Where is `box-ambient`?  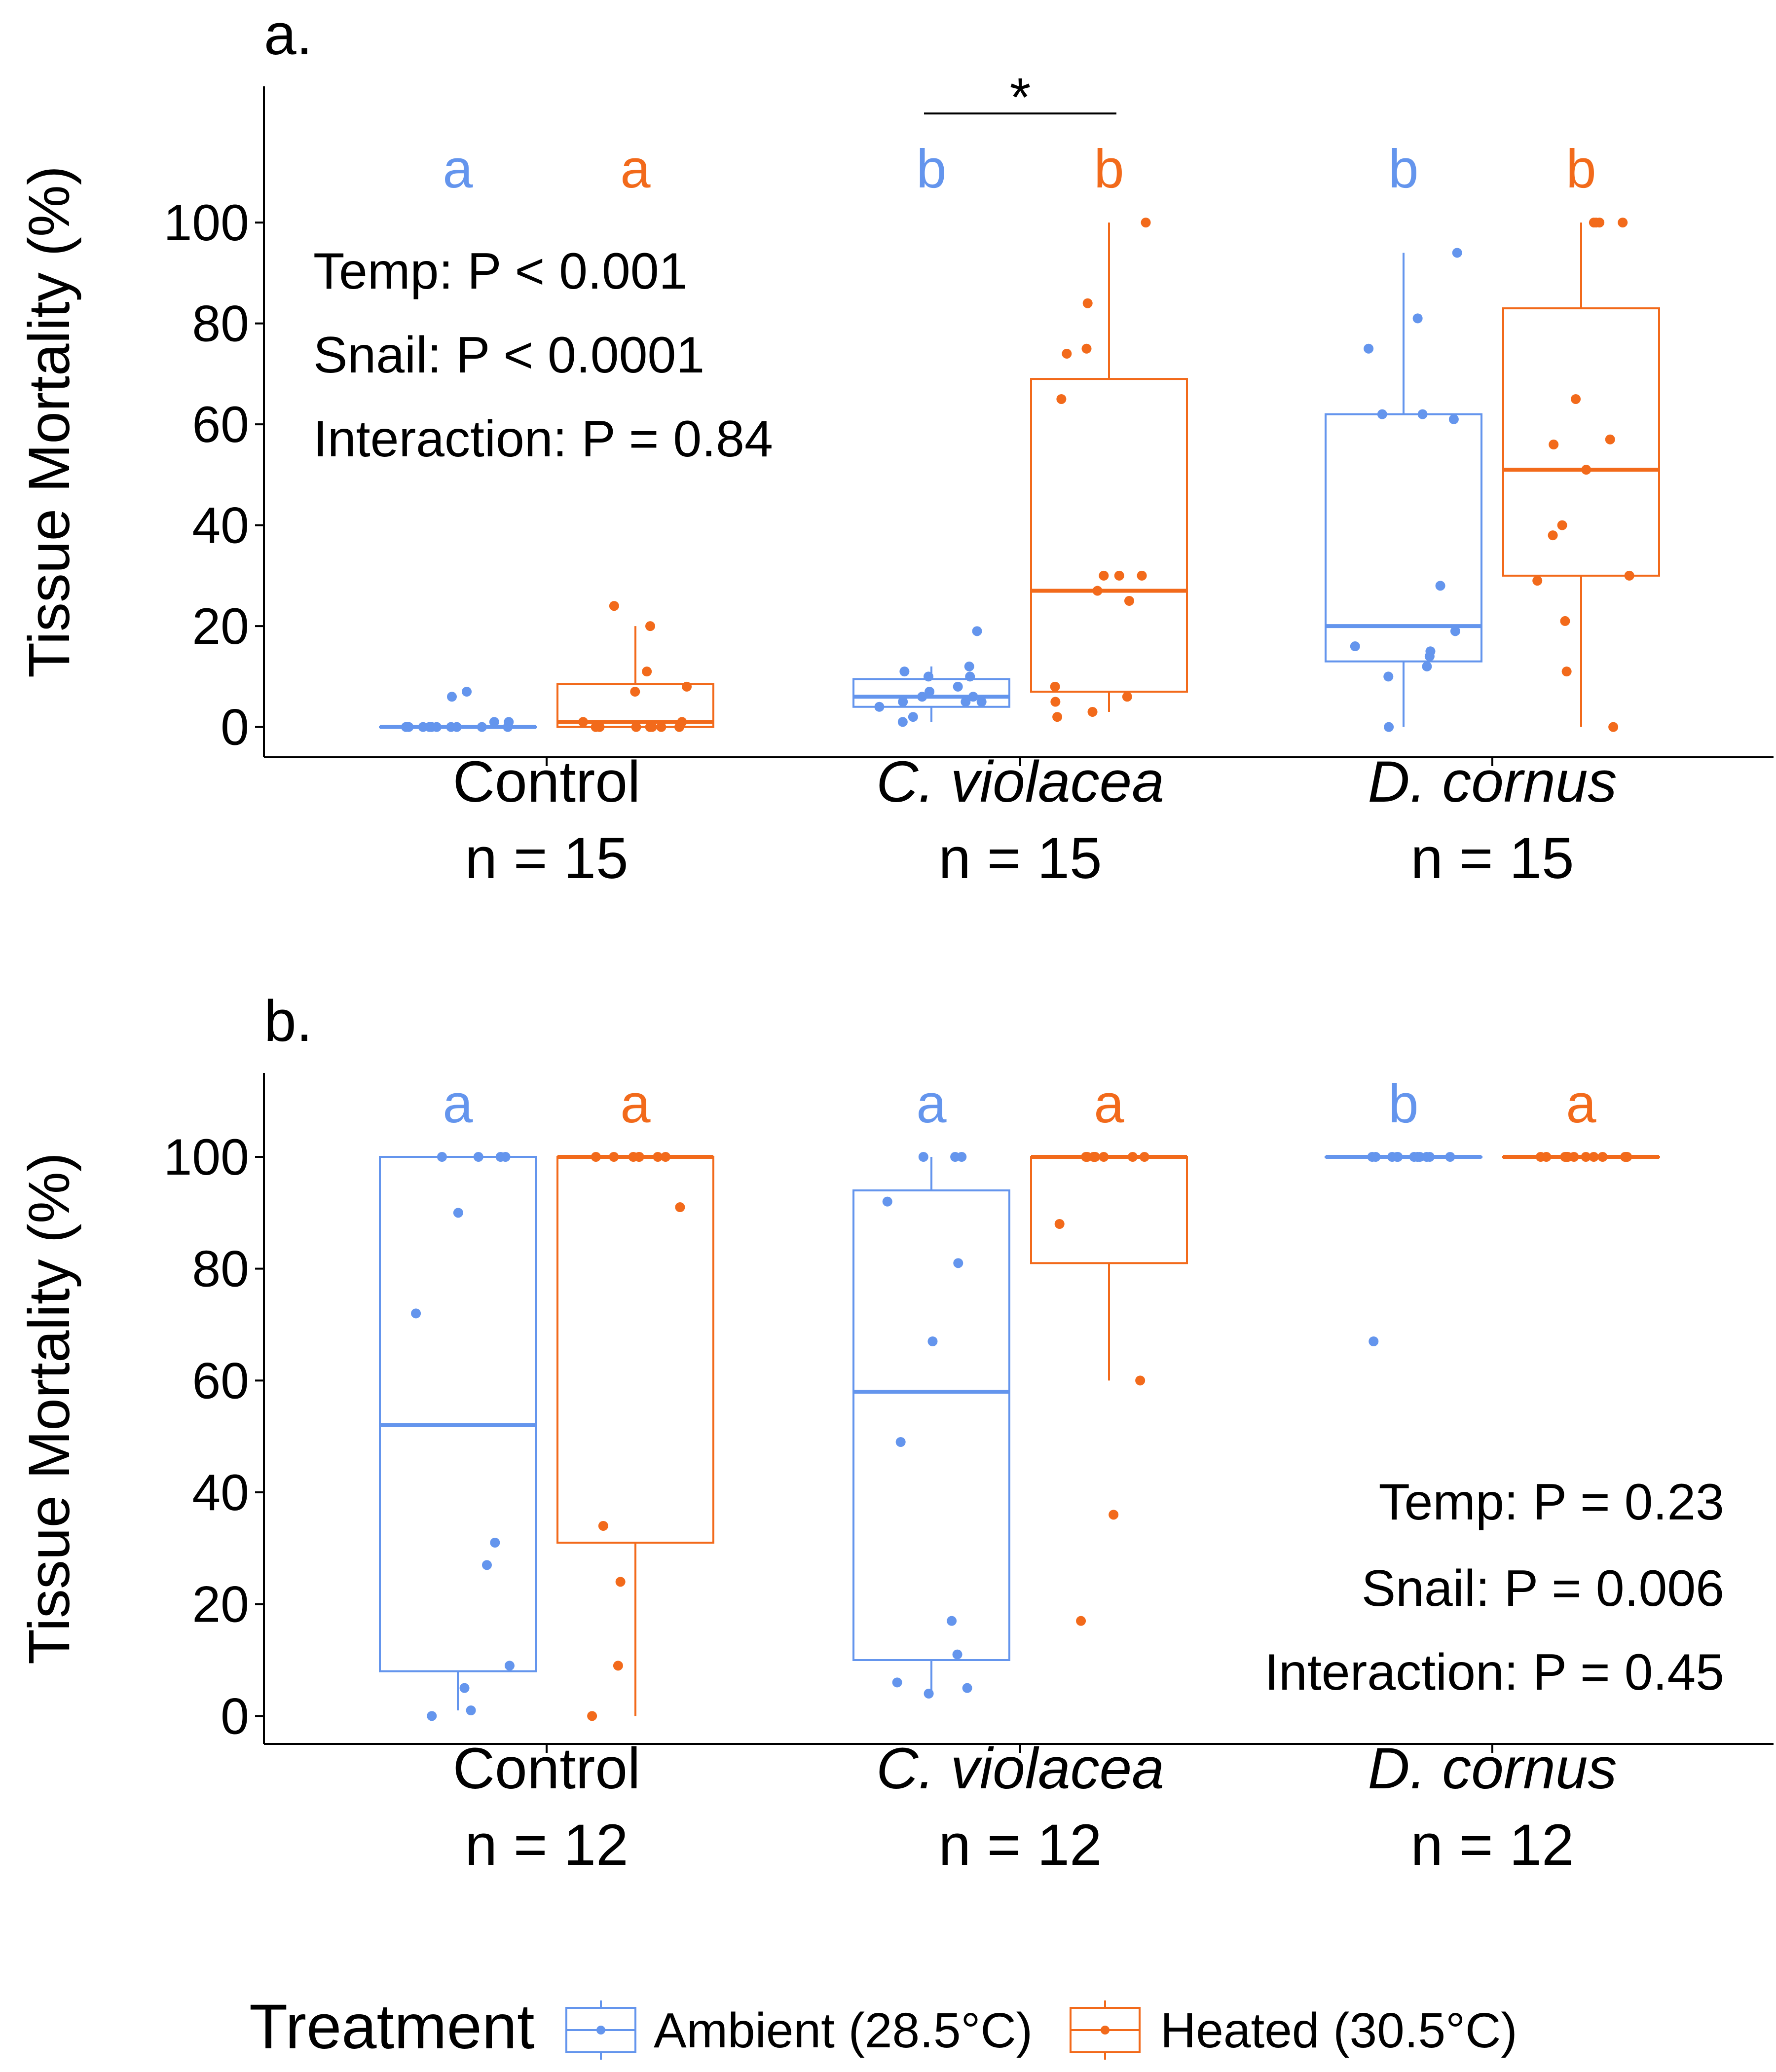
box-ambient is located at coordinates (458, 710).